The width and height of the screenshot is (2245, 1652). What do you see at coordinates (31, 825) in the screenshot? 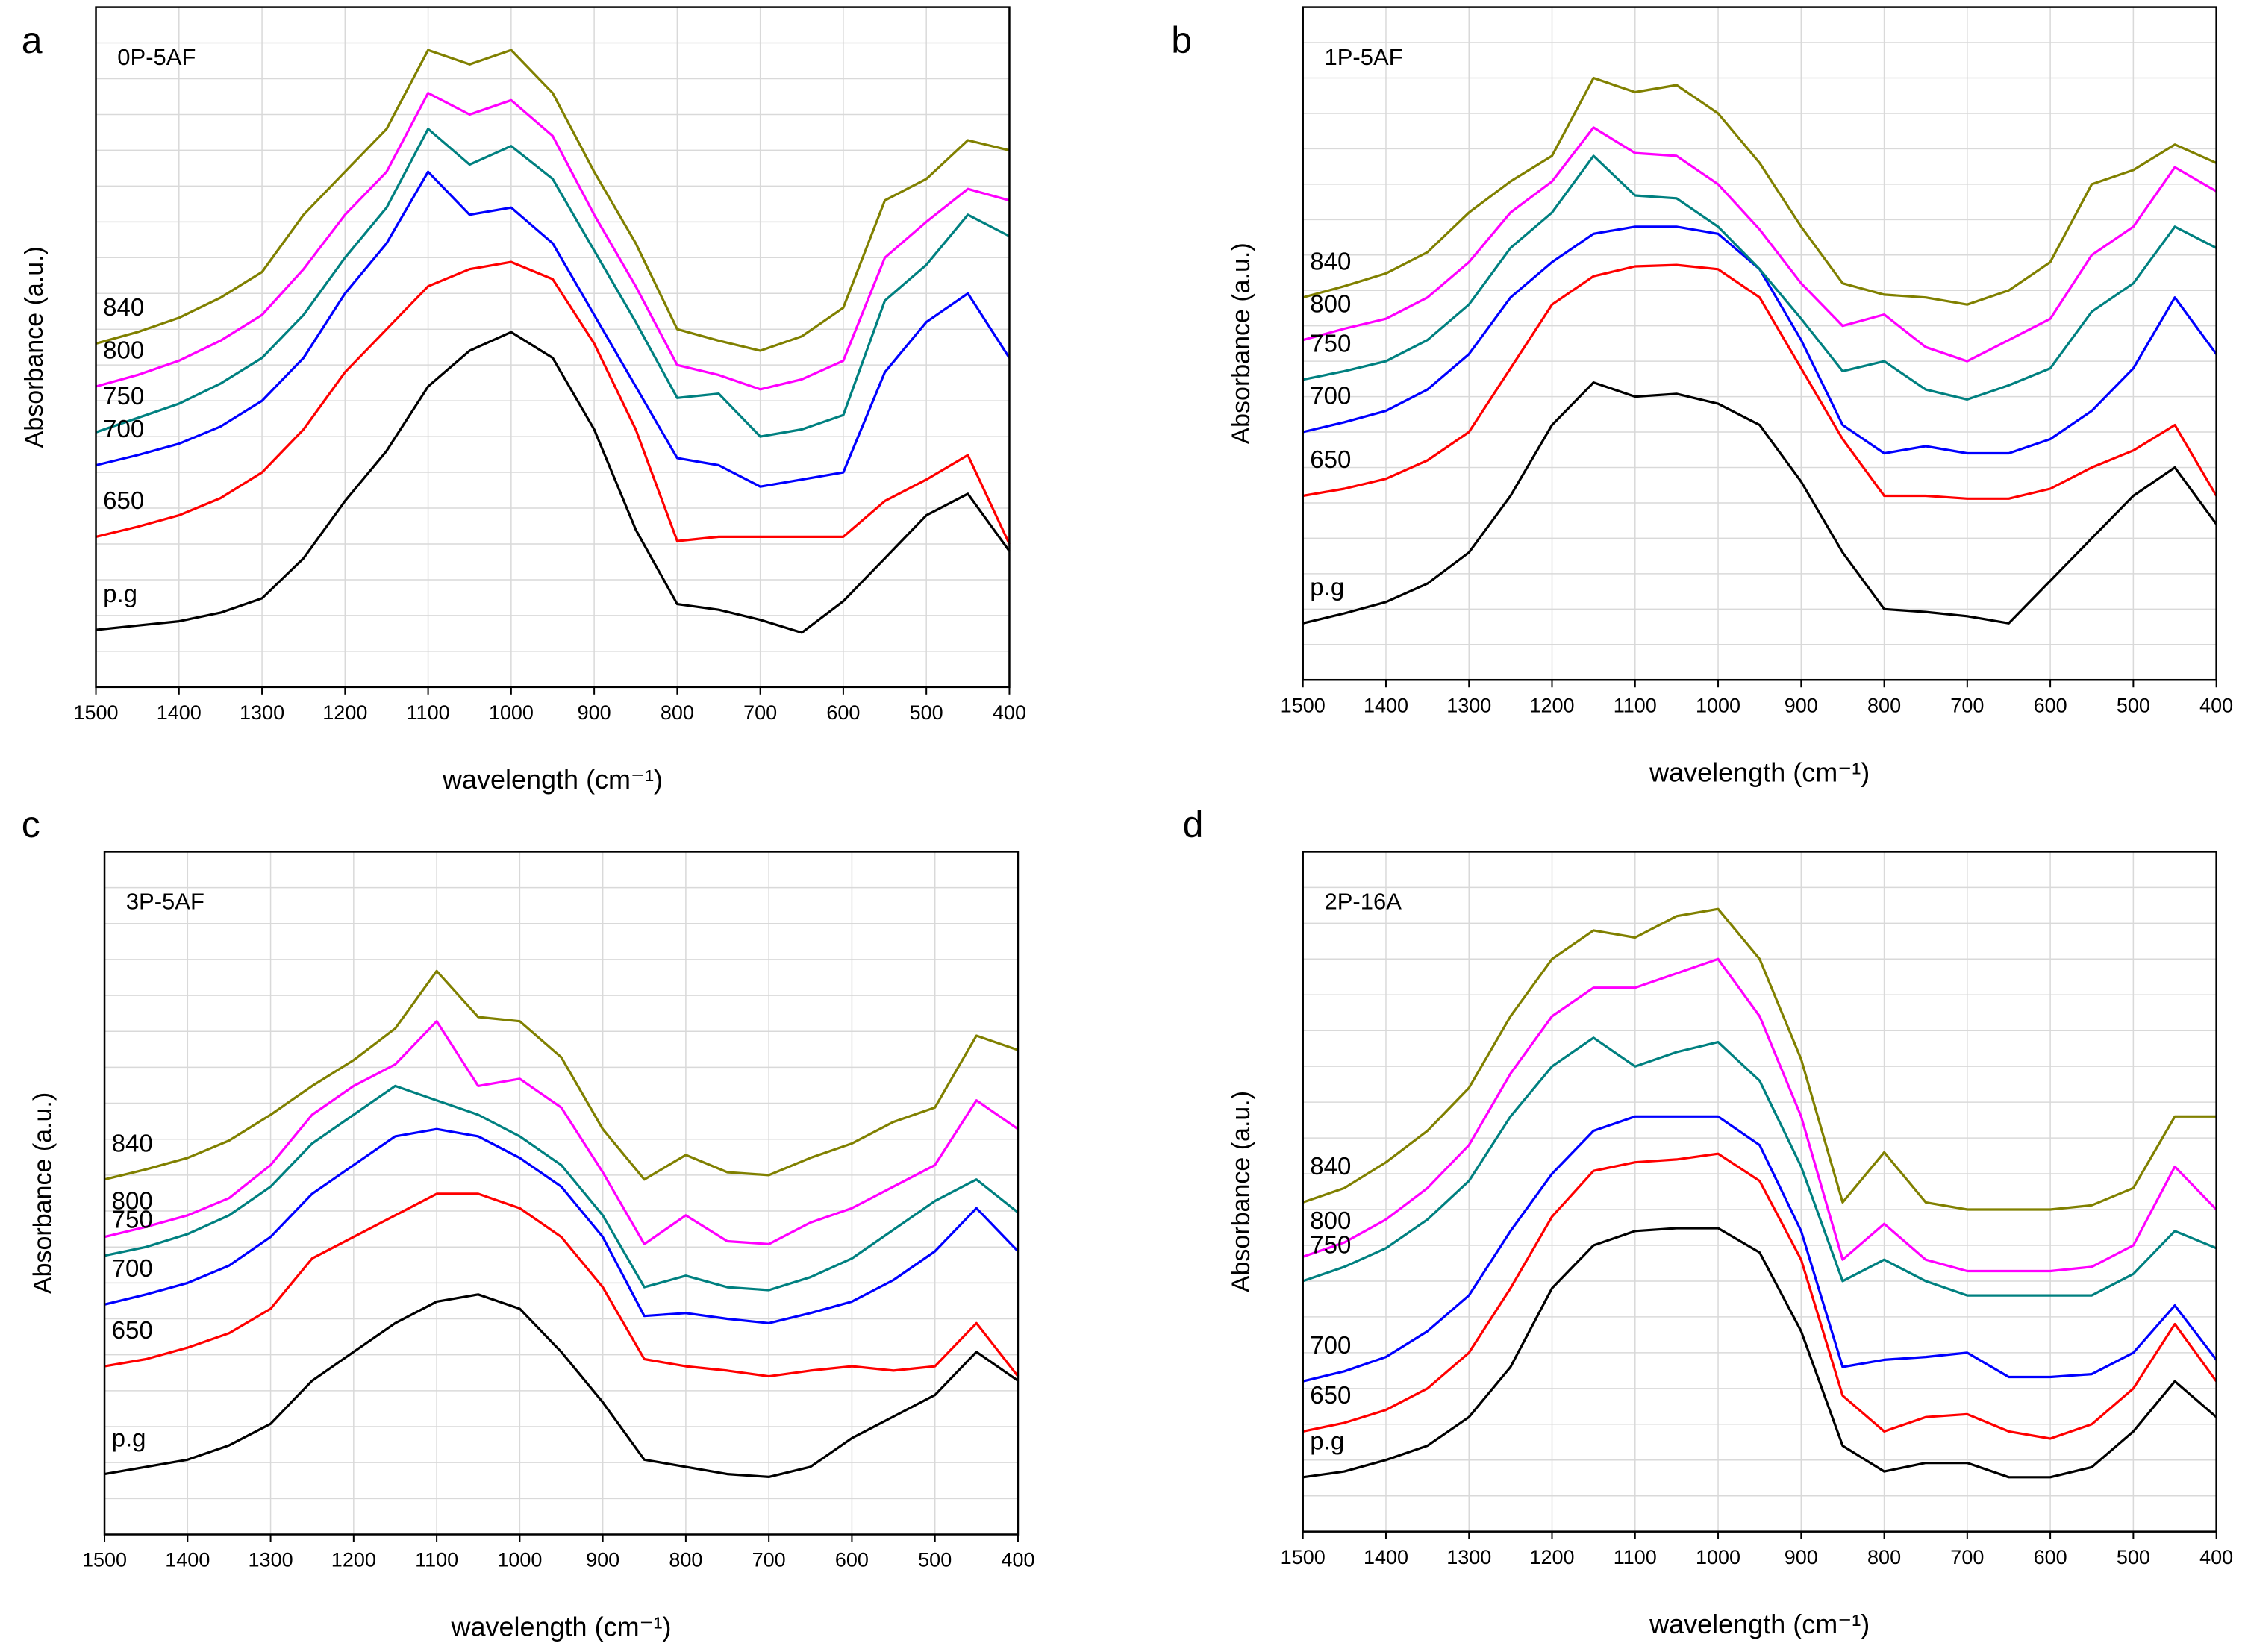
I see `panel-letter: c` at bounding box center [31, 825].